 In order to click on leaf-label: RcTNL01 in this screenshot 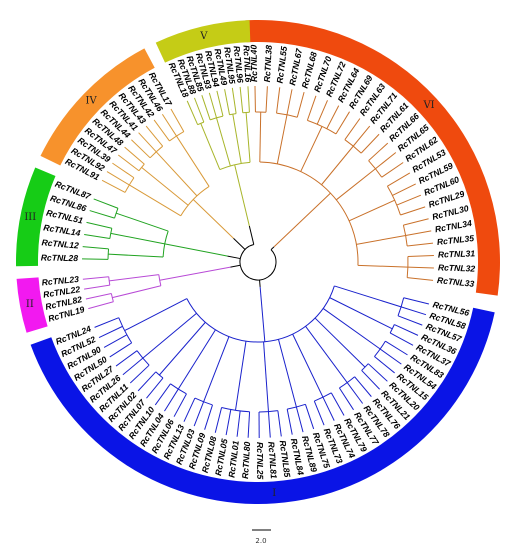, I will do `click(233, 459)`.